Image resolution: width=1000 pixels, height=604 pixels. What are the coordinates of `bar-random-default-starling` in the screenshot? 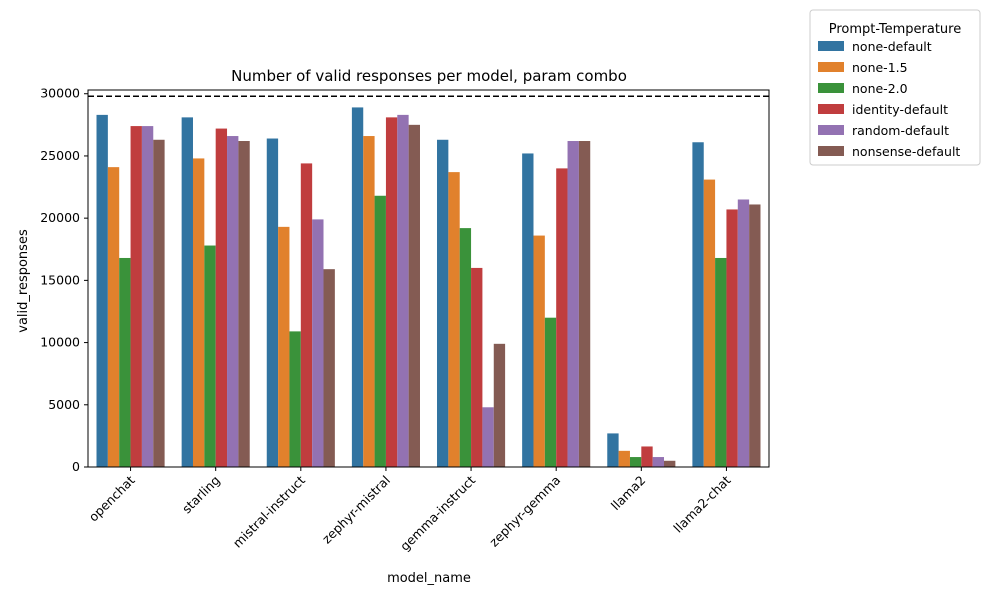 It's located at (233, 302).